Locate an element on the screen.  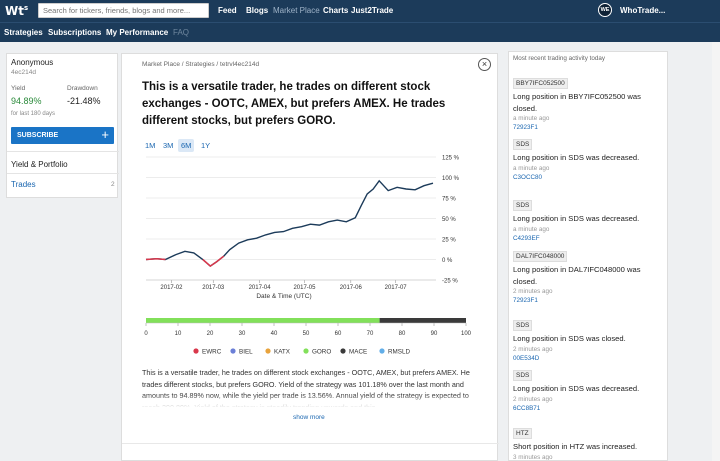
yield-value: 94.89% is located at coordinates (26, 101).